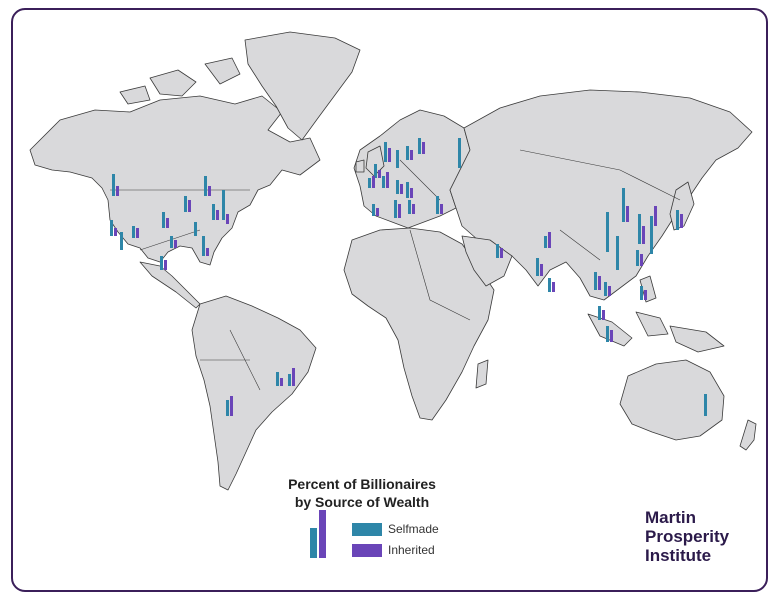 This screenshot has height=601, width=778. What do you see at coordinates (670, 517) in the screenshot?
I see `brand-line1: Martin` at bounding box center [670, 517].